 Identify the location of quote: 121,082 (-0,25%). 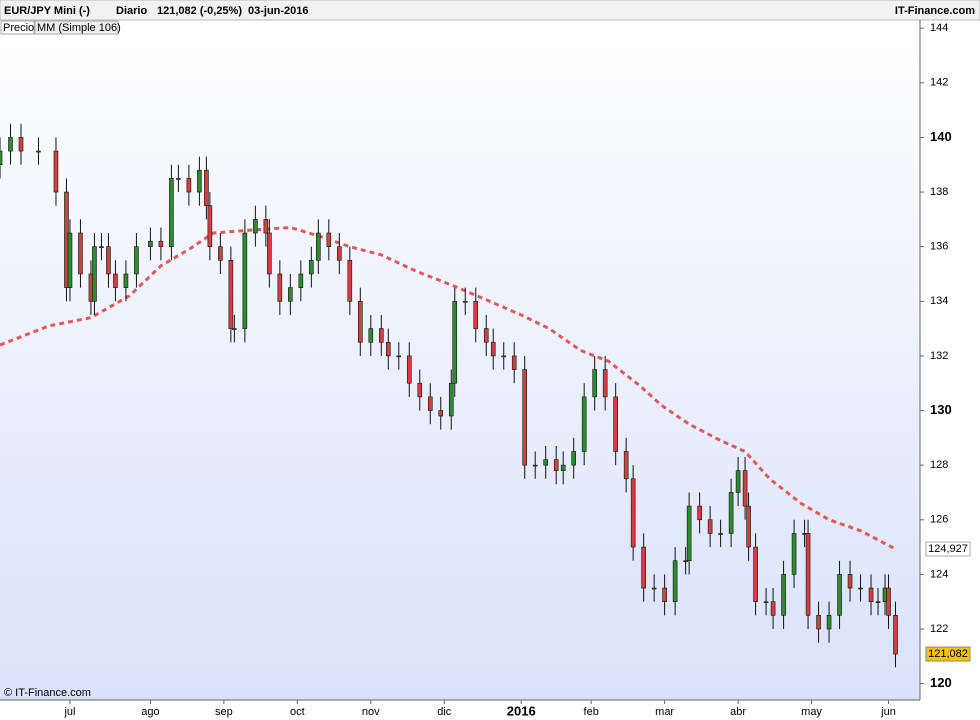
(199, 11).